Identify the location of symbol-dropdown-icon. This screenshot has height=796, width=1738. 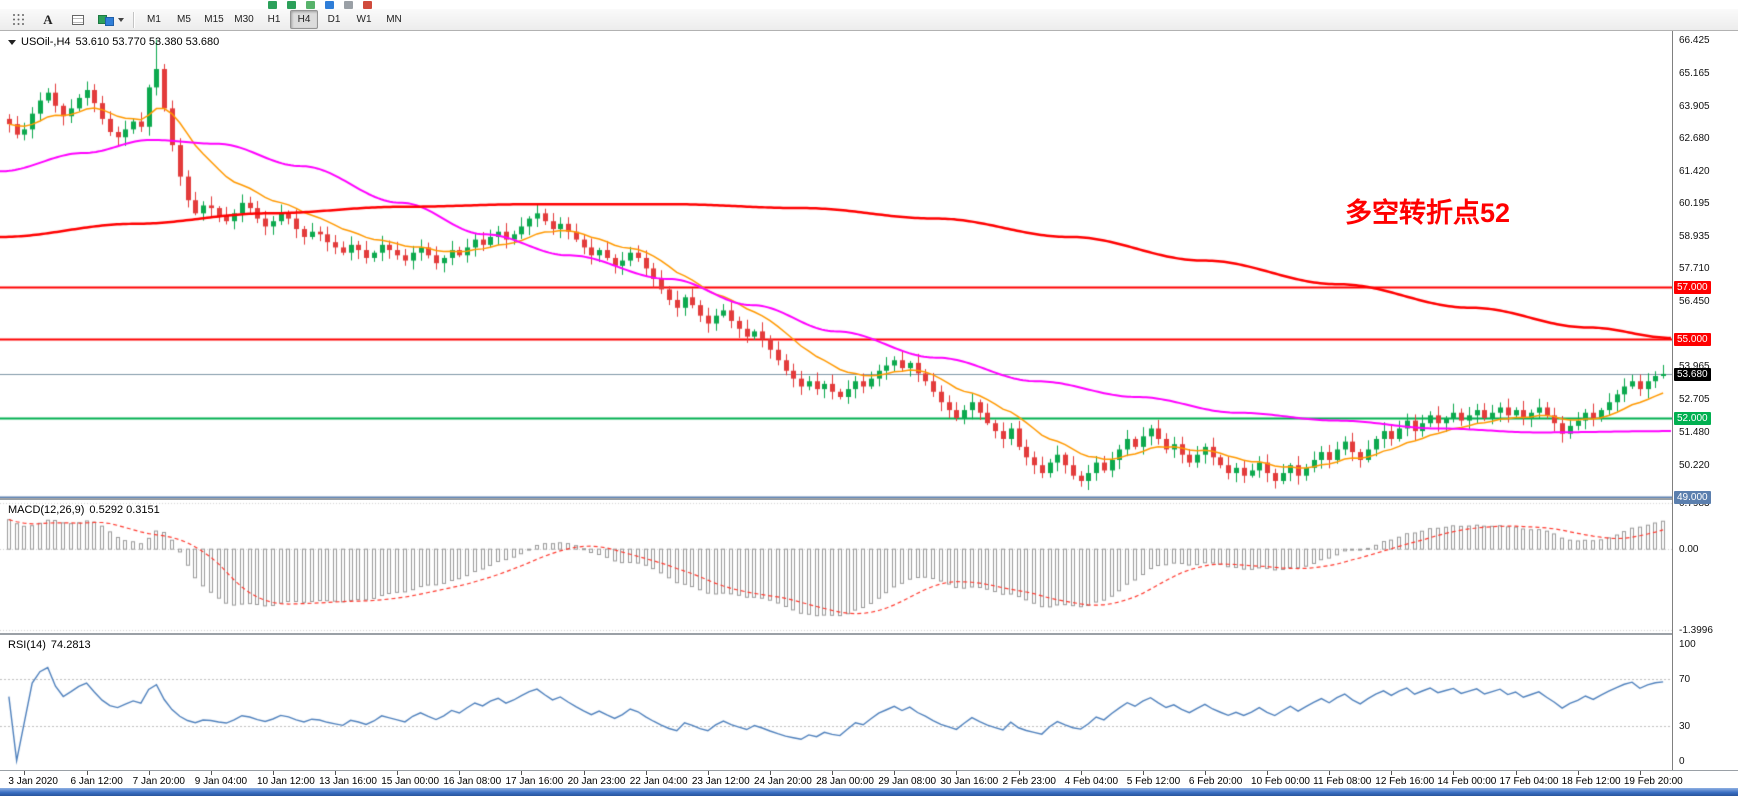
(12, 42).